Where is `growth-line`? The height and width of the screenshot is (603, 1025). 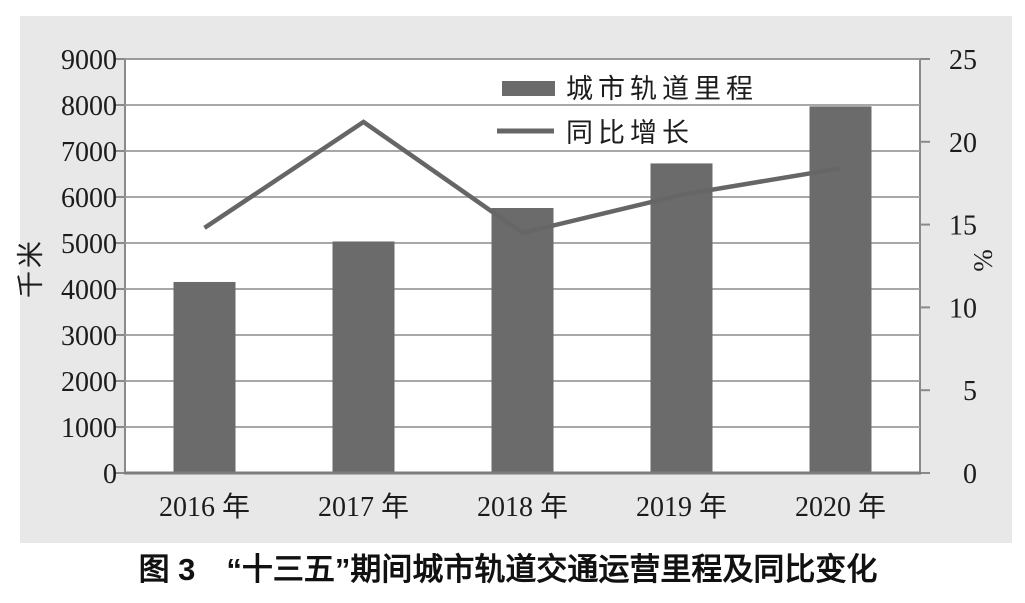
growth-line is located at coordinates (522, 177).